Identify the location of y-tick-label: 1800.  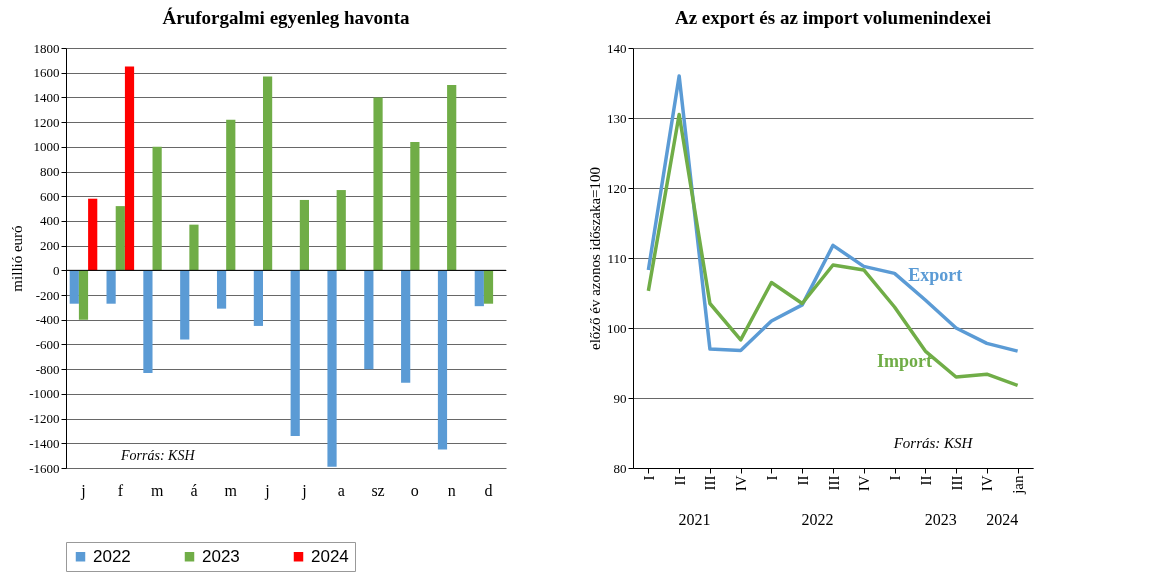
(46, 48).